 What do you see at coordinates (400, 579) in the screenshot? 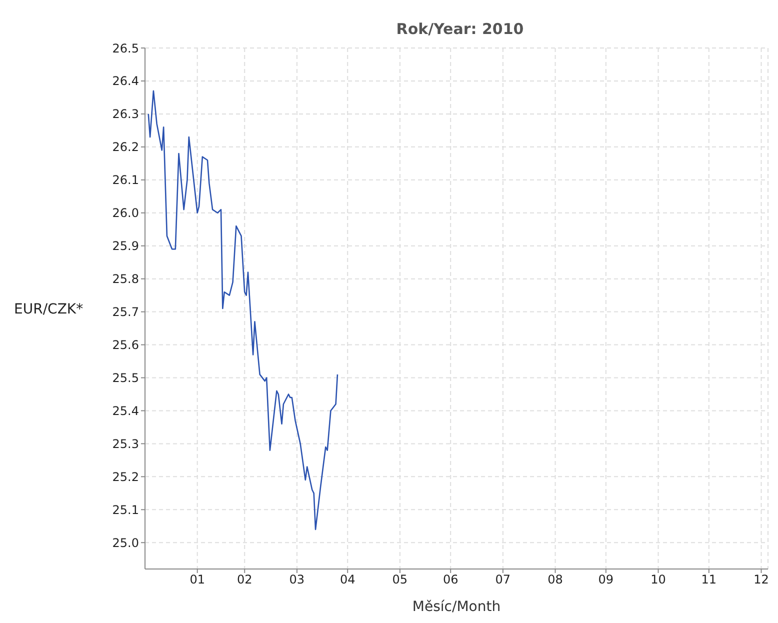
I see `x-tick-label: 05` at bounding box center [400, 579].